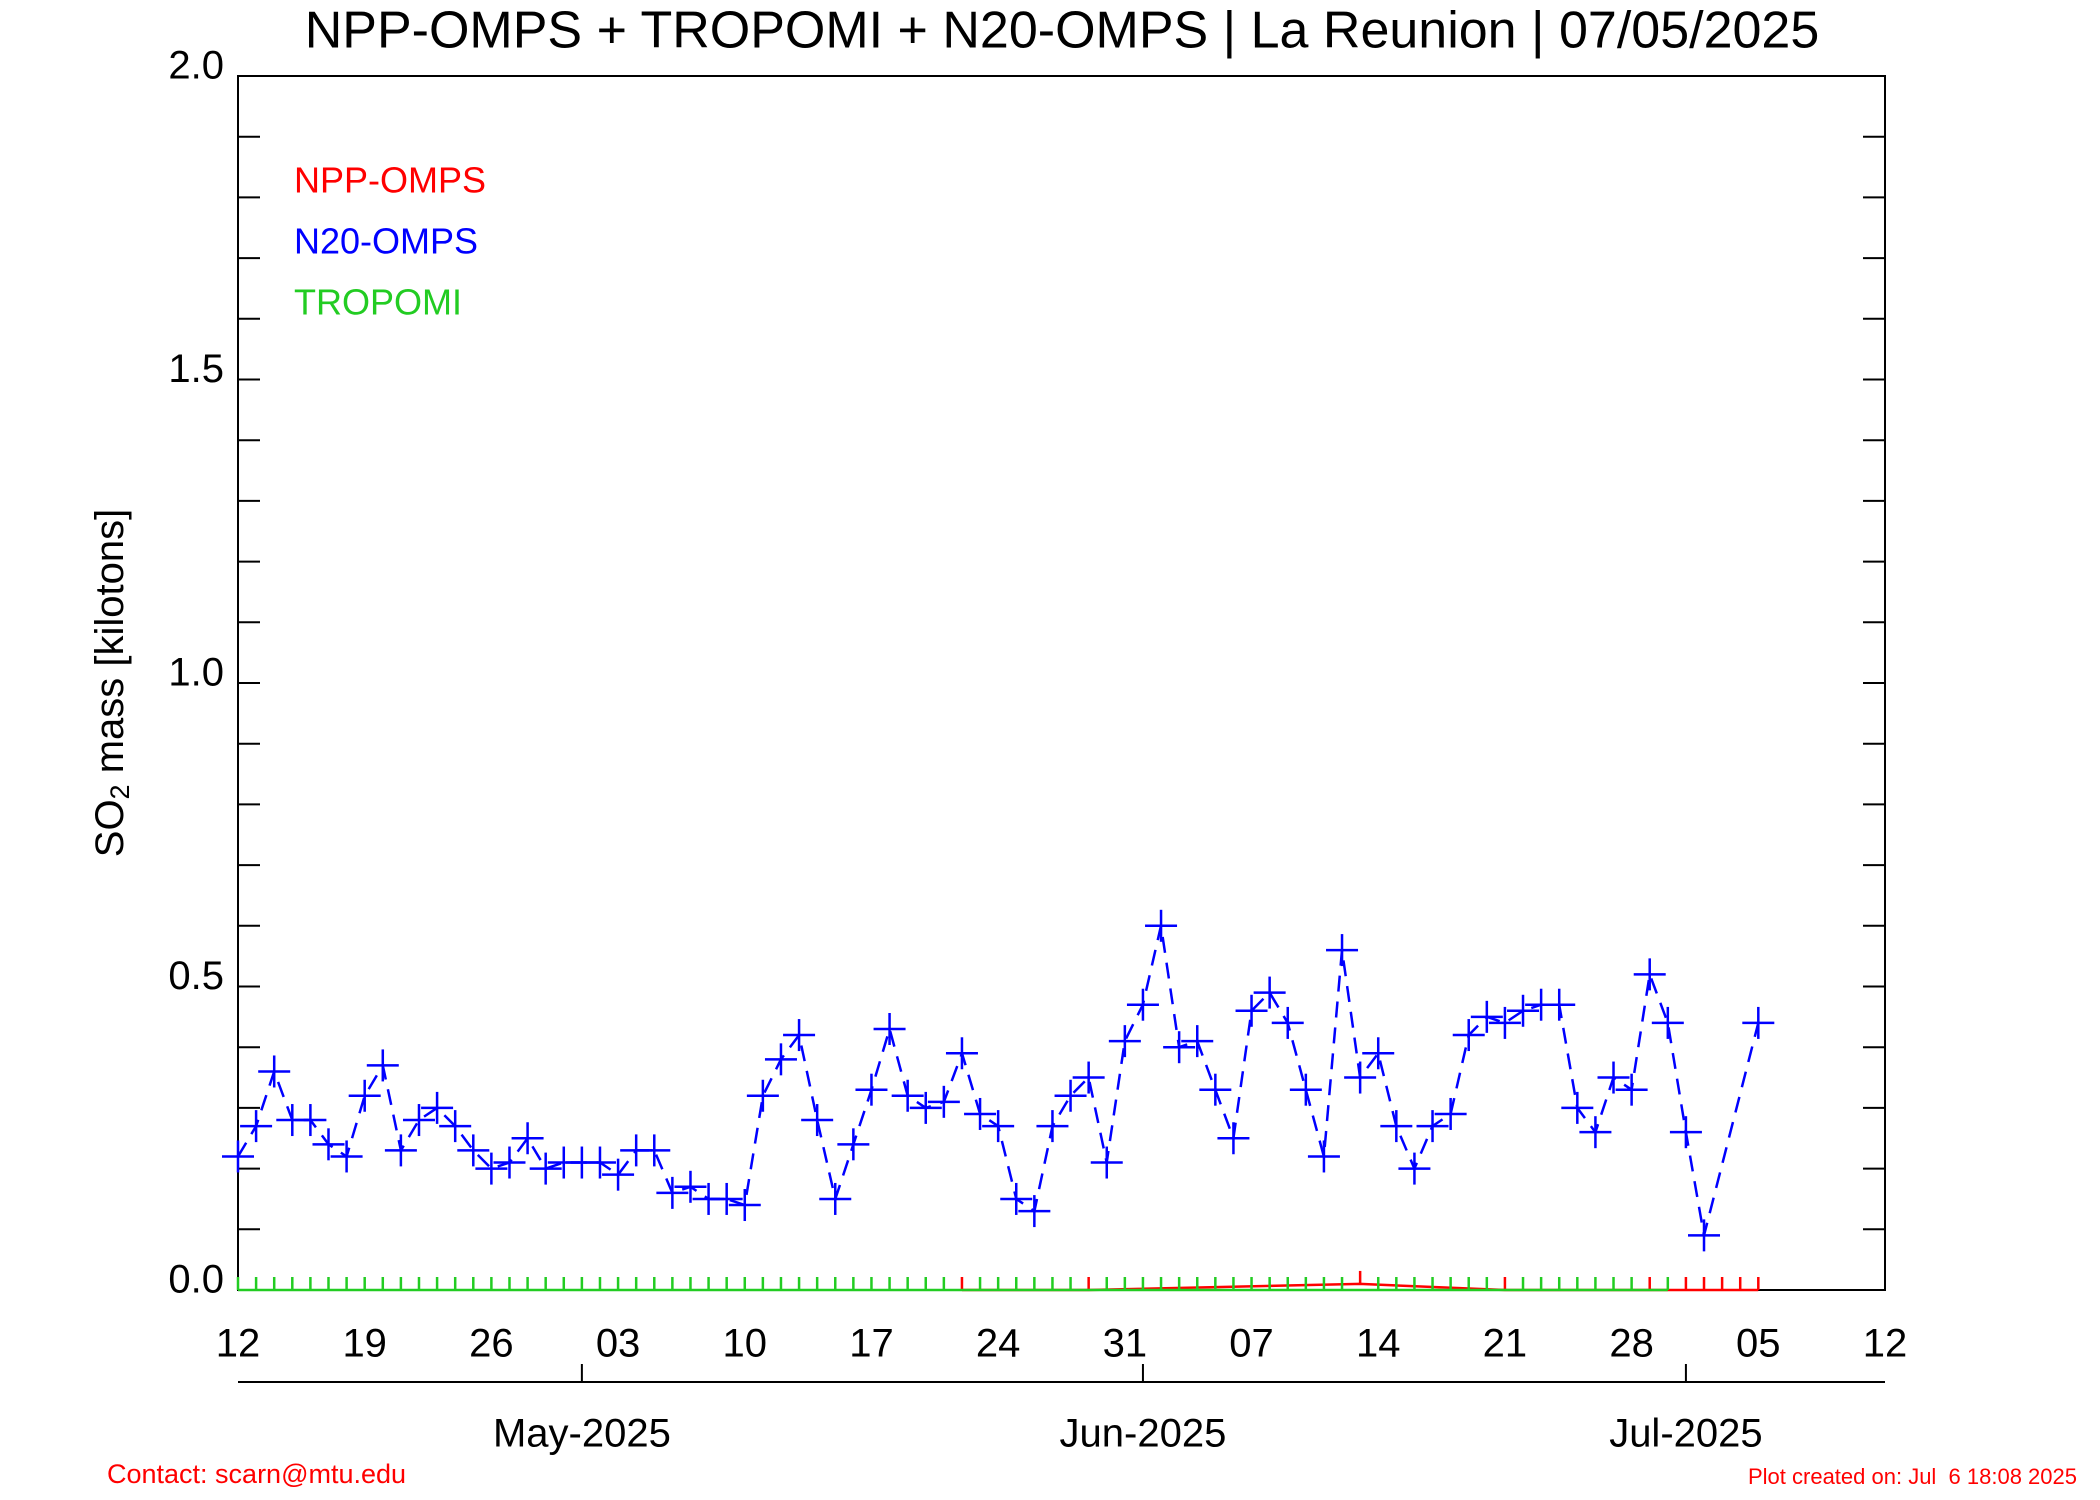 The height and width of the screenshot is (1500, 2100). What do you see at coordinates (1758, 1344) in the screenshot?
I see `x-tick-label: 05` at bounding box center [1758, 1344].